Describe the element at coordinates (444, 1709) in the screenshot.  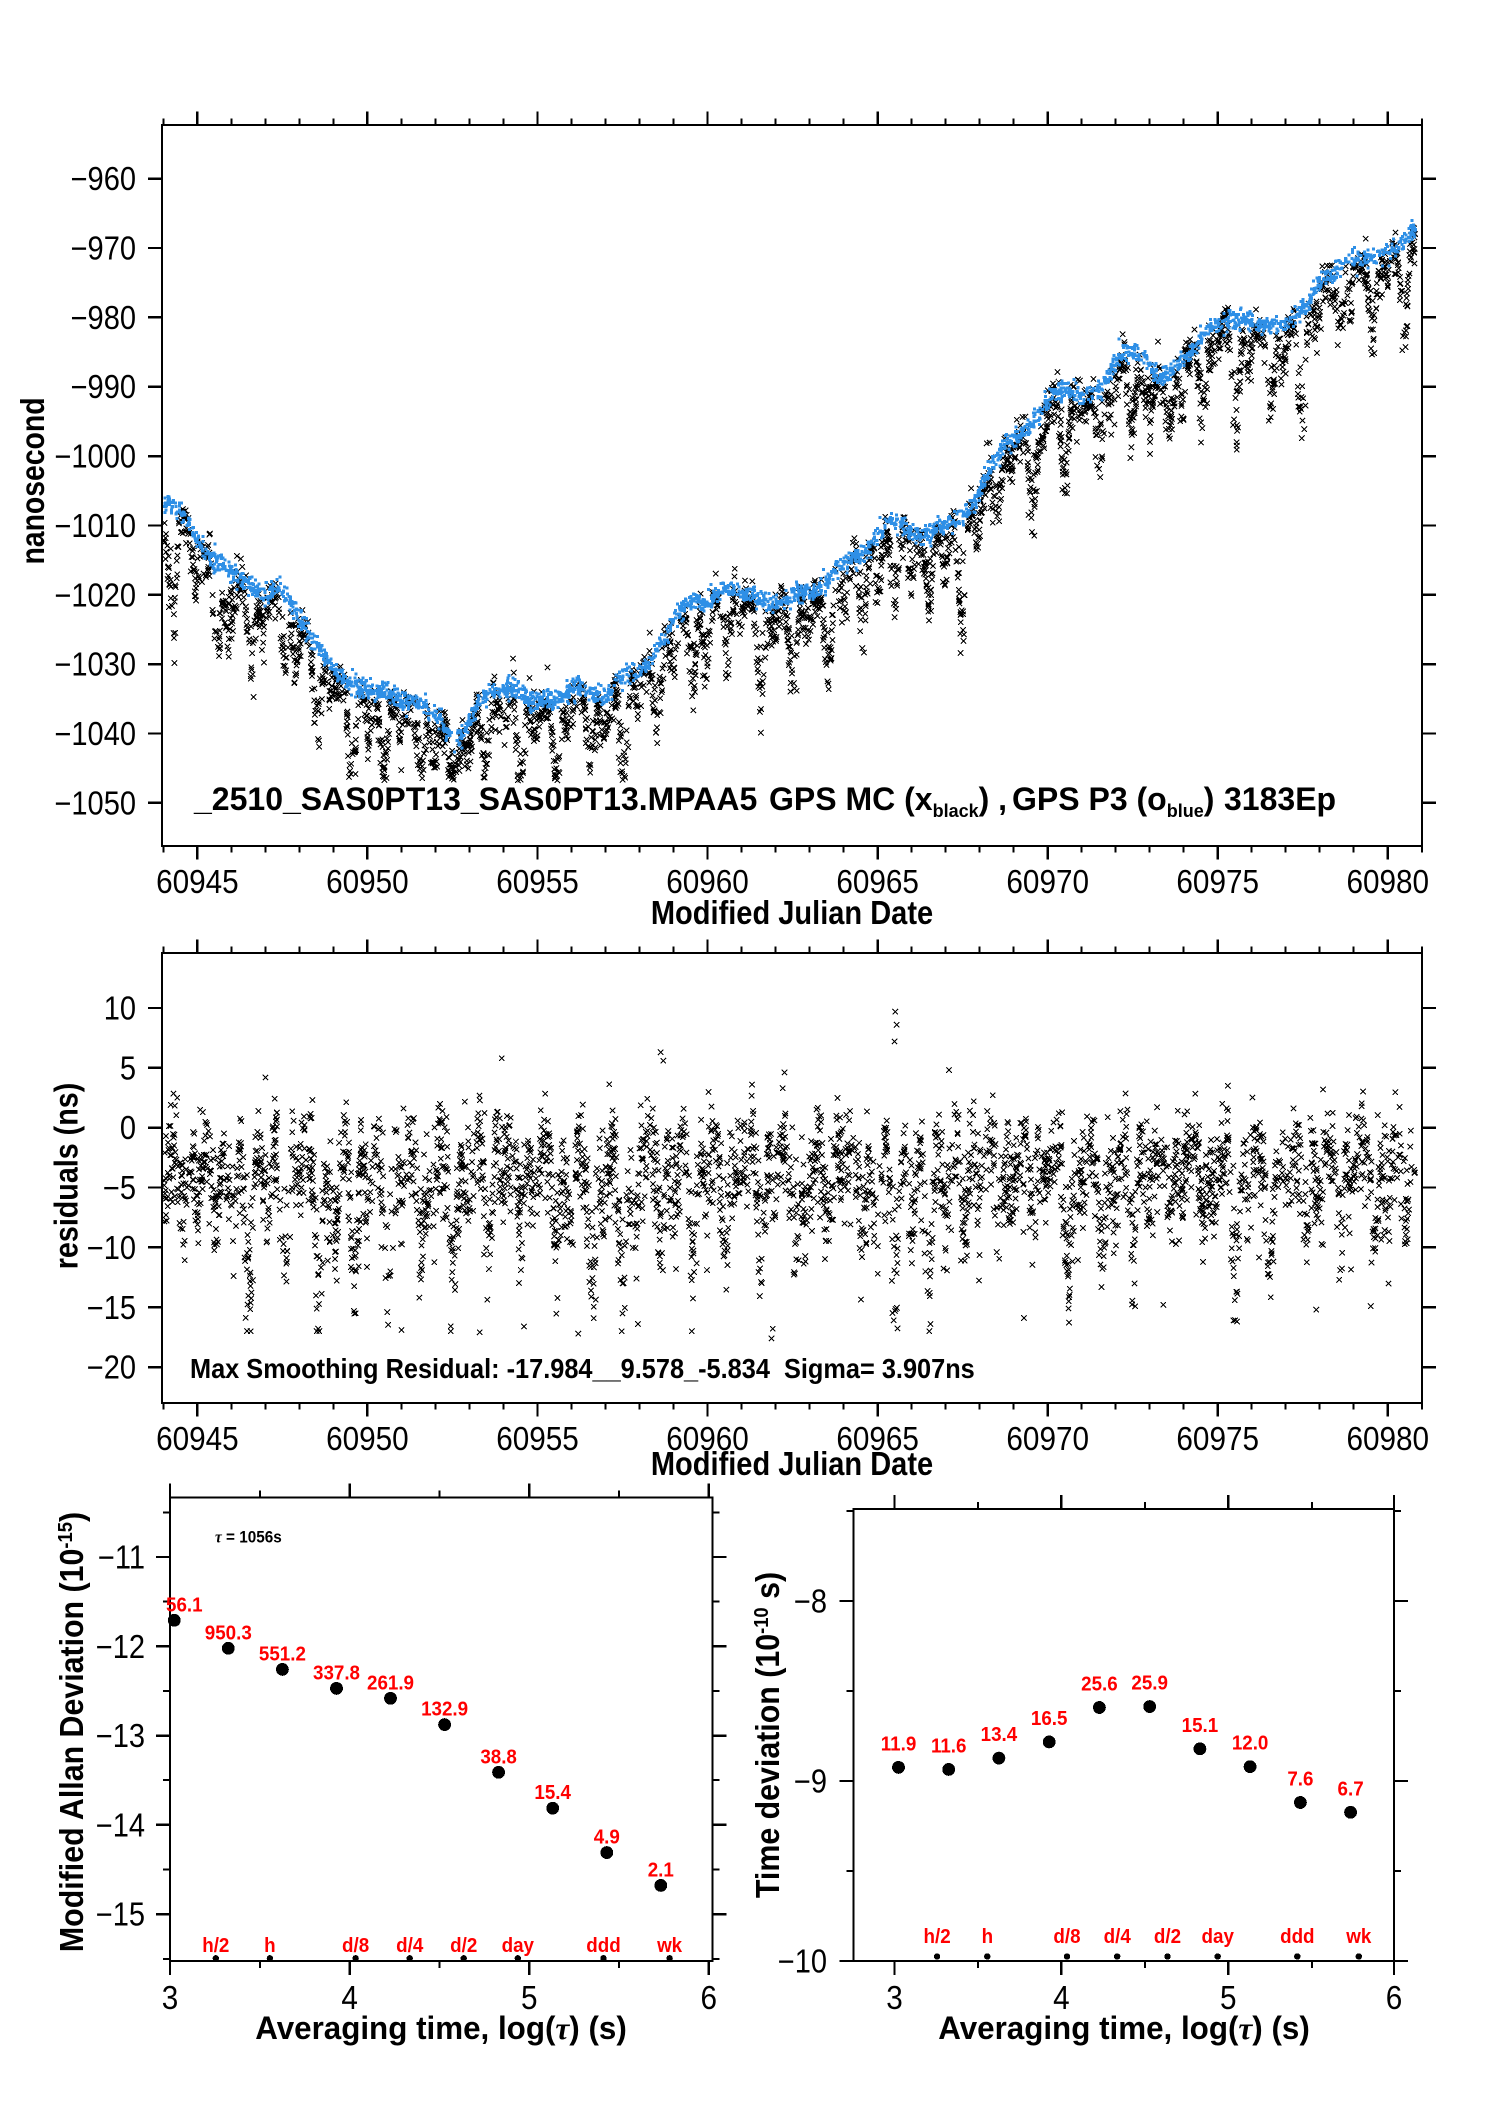
I see `svg-text: 132.9` at that location.